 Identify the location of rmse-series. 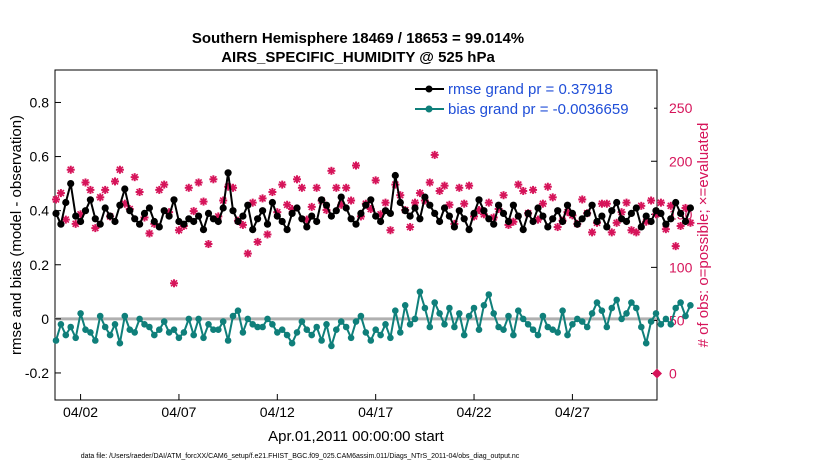
(373, 201).